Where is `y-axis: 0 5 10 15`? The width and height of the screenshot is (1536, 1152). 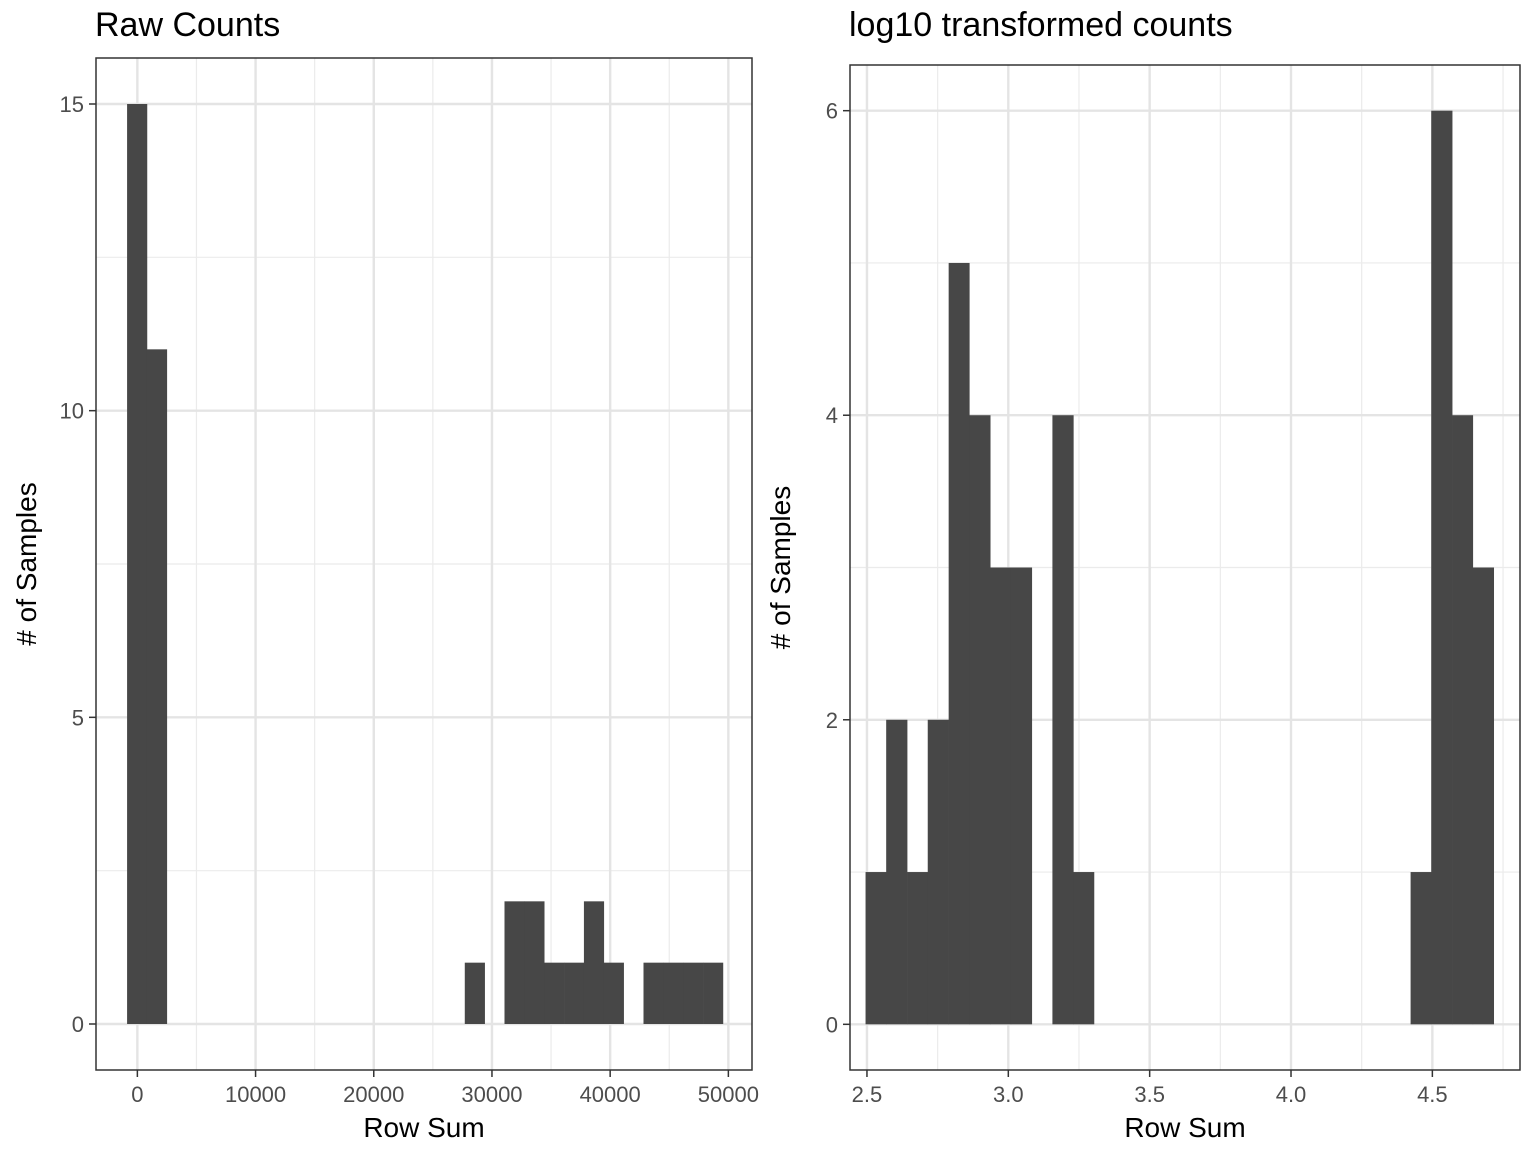 y-axis: 0 5 10 15 is located at coordinates (78, 564).